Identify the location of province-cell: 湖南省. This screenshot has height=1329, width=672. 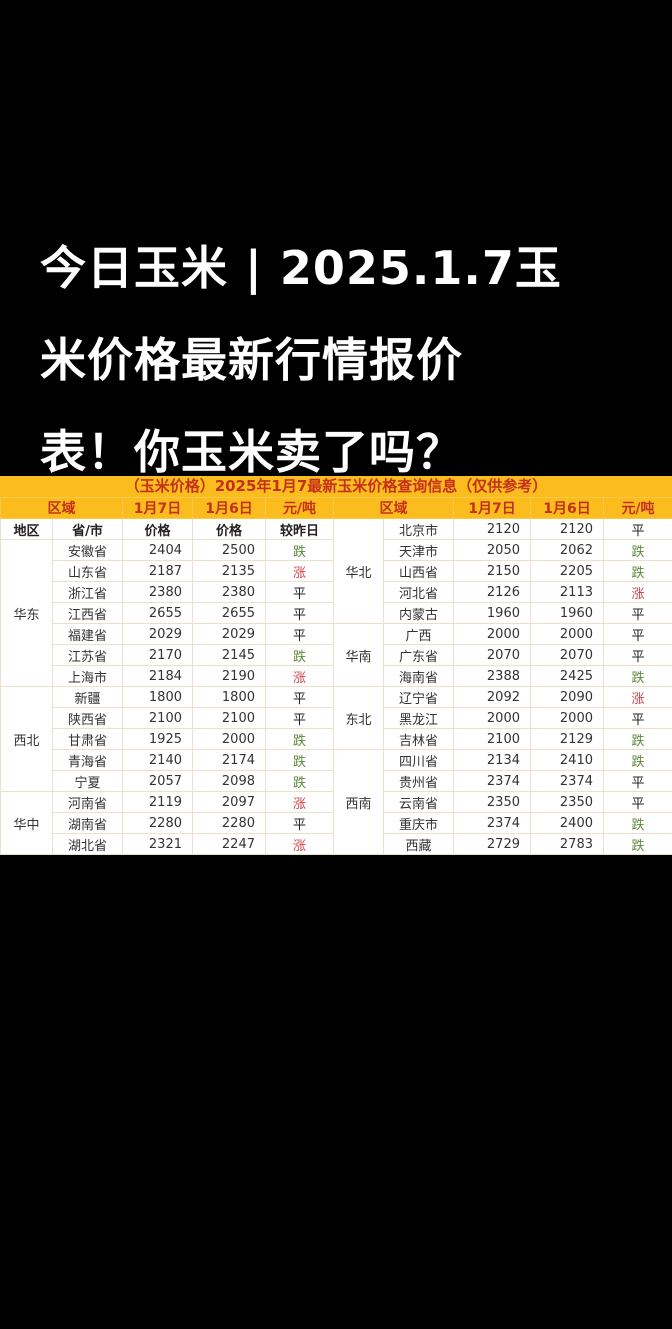
(87, 823).